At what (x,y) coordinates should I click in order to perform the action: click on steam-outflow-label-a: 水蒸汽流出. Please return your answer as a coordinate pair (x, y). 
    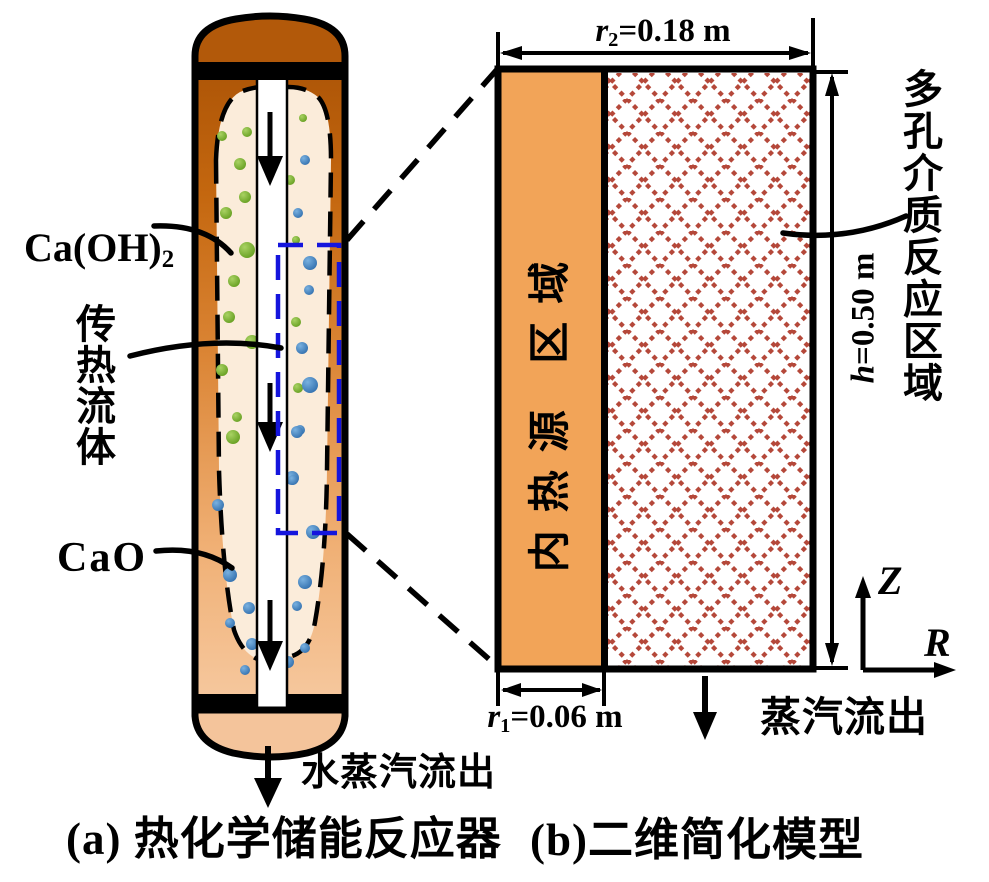
    Looking at the image, I should click on (399, 773).